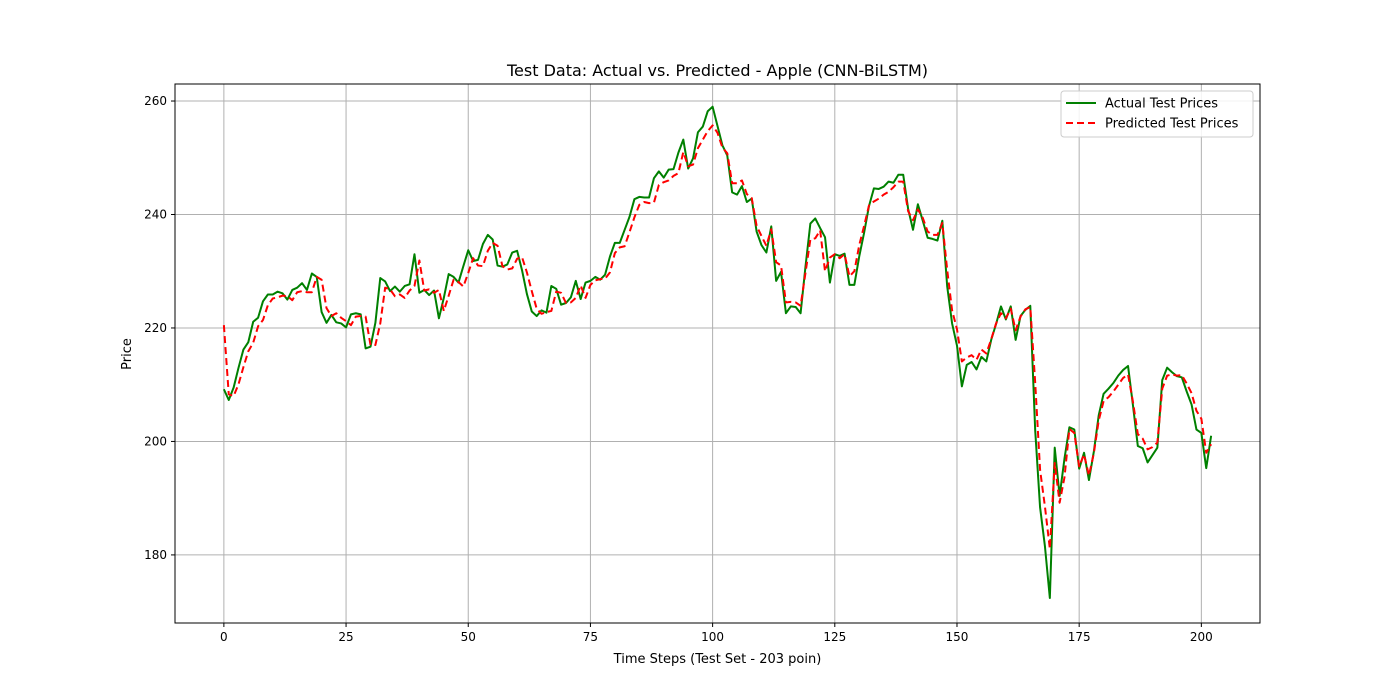 The height and width of the screenshot is (700, 1400). What do you see at coordinates (345, 637) in the screenshot?
I see `x-tick-label: 25` at bounding box center [345, 637].